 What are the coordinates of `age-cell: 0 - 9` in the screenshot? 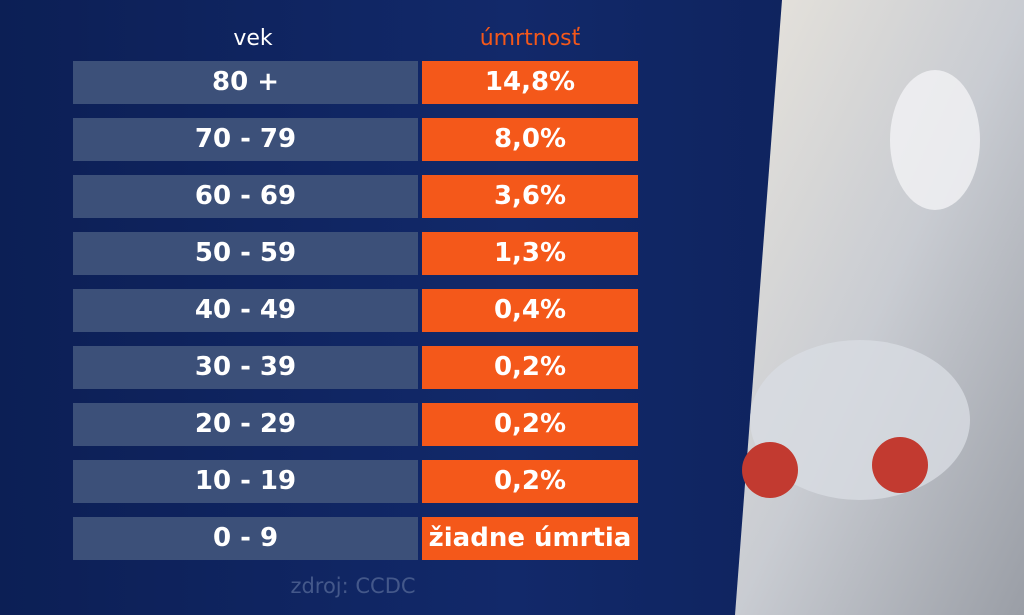 It's located at (245, 538).